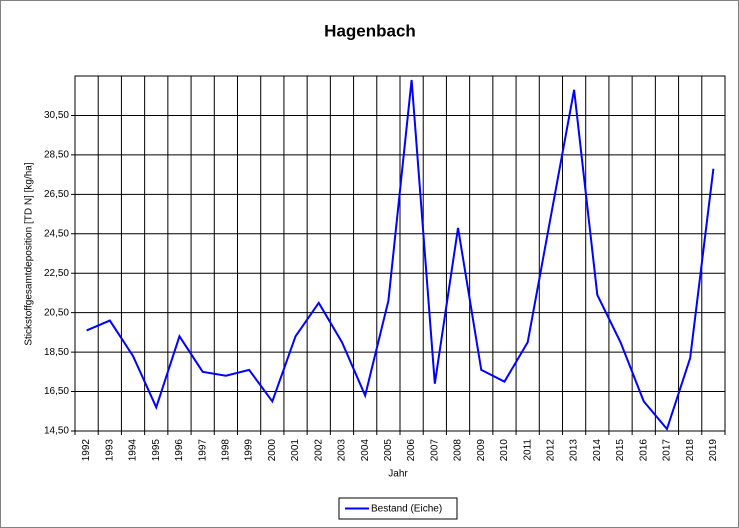 This screenshot has width=739, height=528. What do you see at coordinates (365, 450) in the screenshot?
I see `x-tick-label: 2004` at bounding box center [365, 450].